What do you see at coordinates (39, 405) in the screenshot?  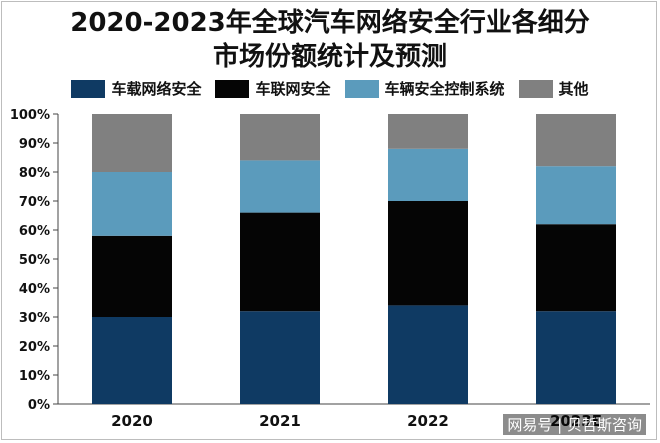 I see `y-tick-label: 0%` at bounding box center [39, 405].